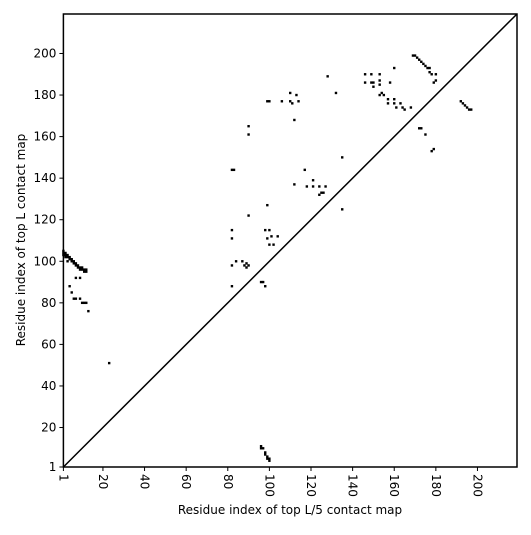  I want to click on x-tick-label: 120, so click(311, 485).